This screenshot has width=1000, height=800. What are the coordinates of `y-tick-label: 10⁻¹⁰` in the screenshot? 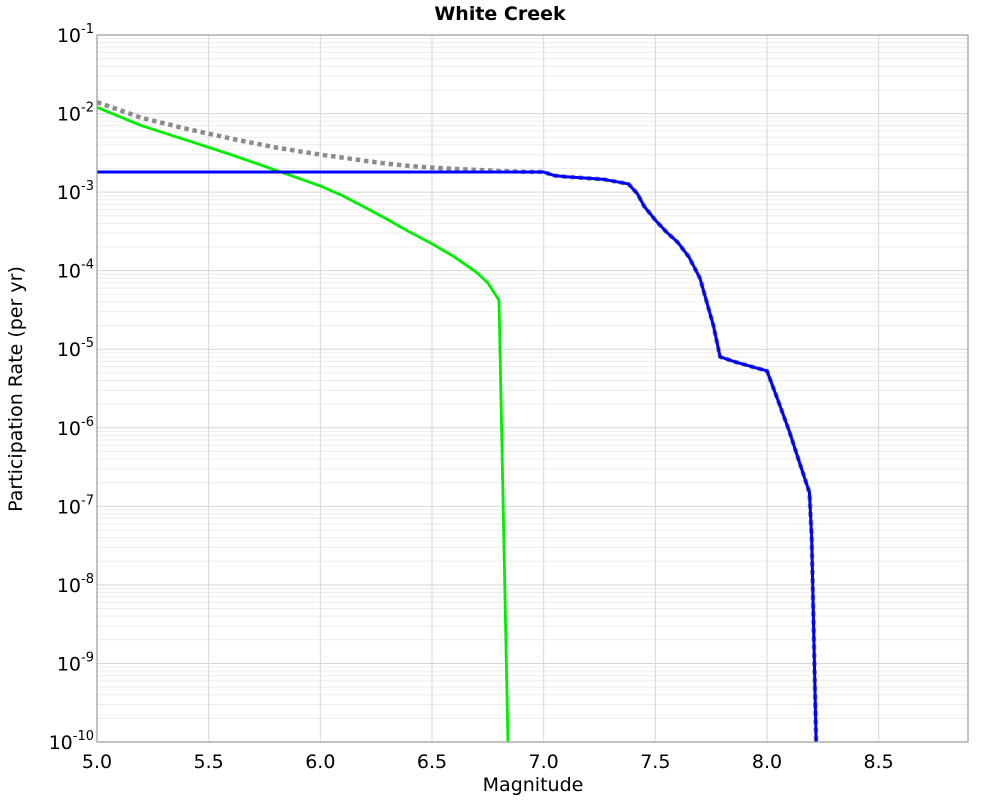 It's located at (71, 741).